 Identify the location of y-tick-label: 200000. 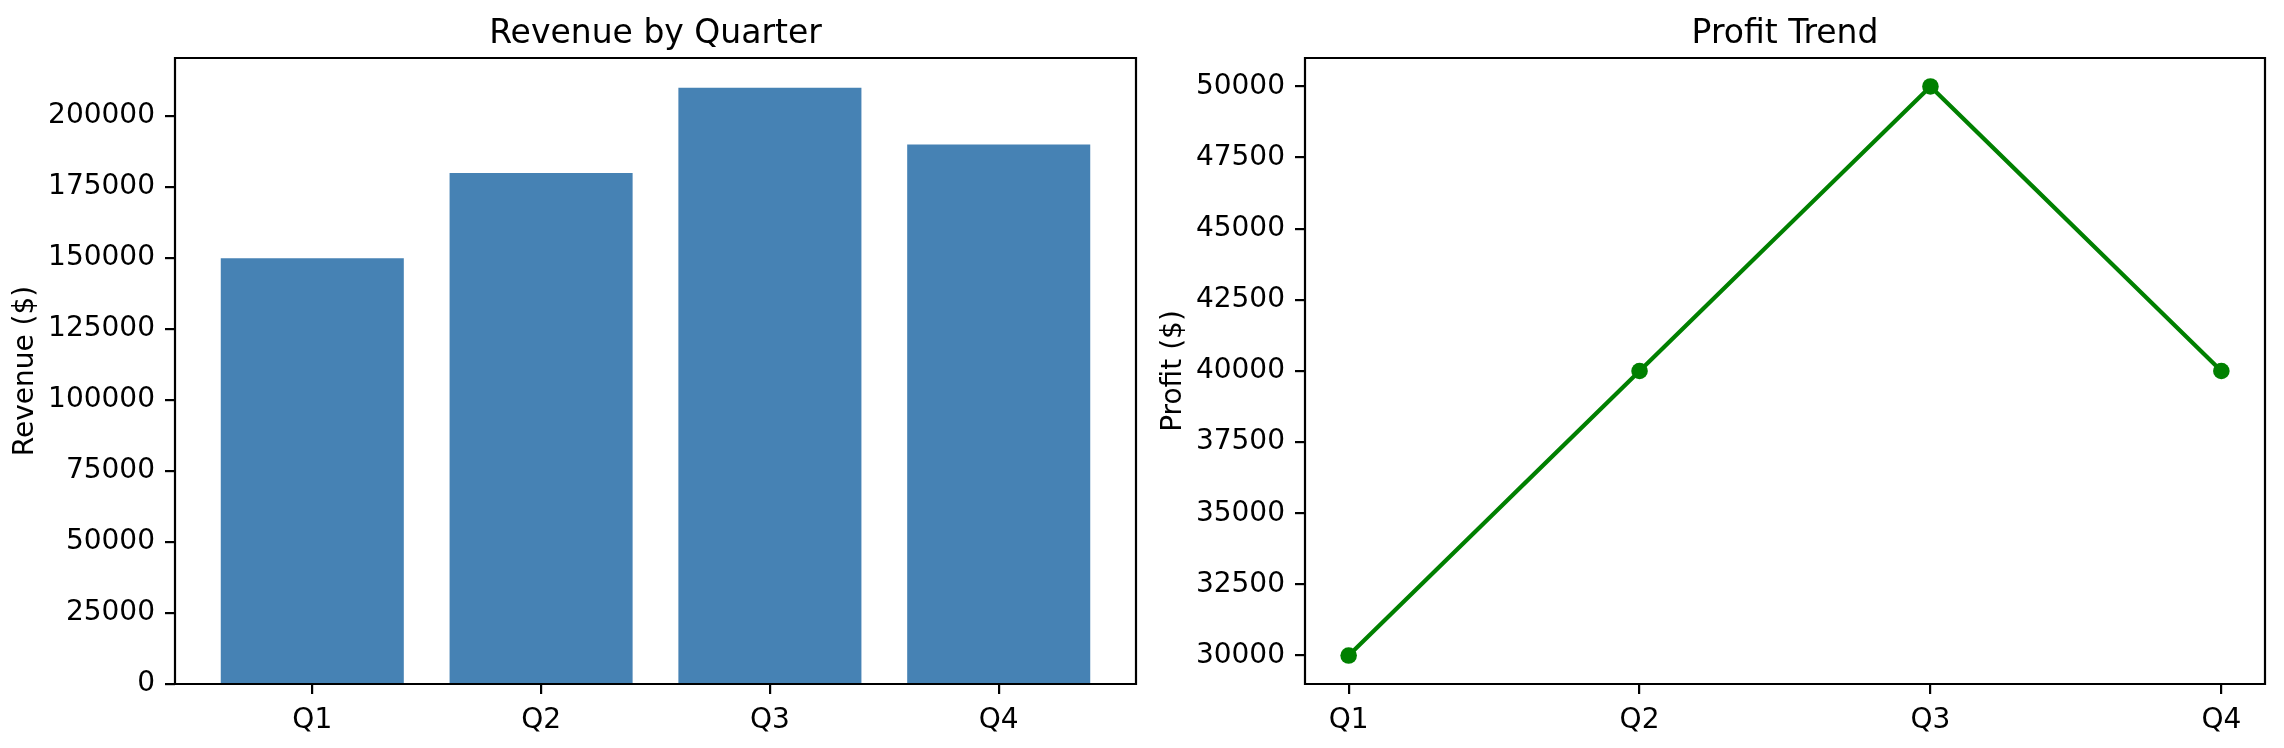
(101, 114).